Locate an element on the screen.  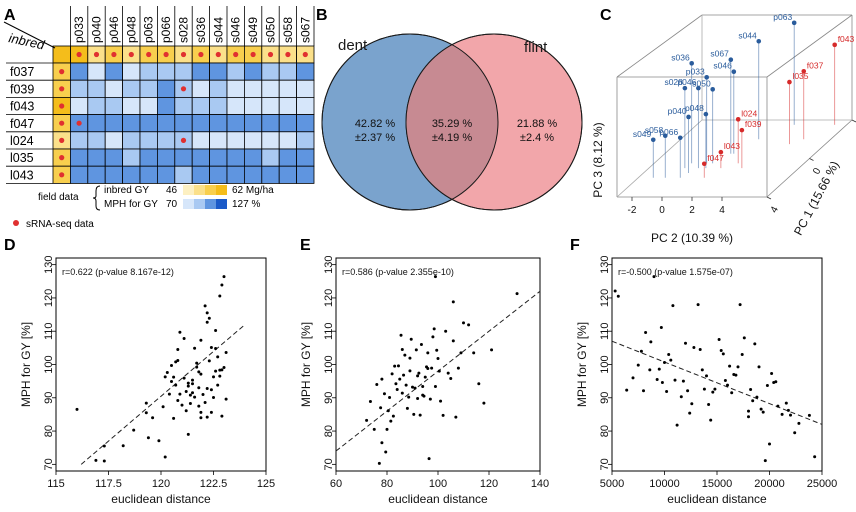
trend-line is located at coordinates (717, 382).